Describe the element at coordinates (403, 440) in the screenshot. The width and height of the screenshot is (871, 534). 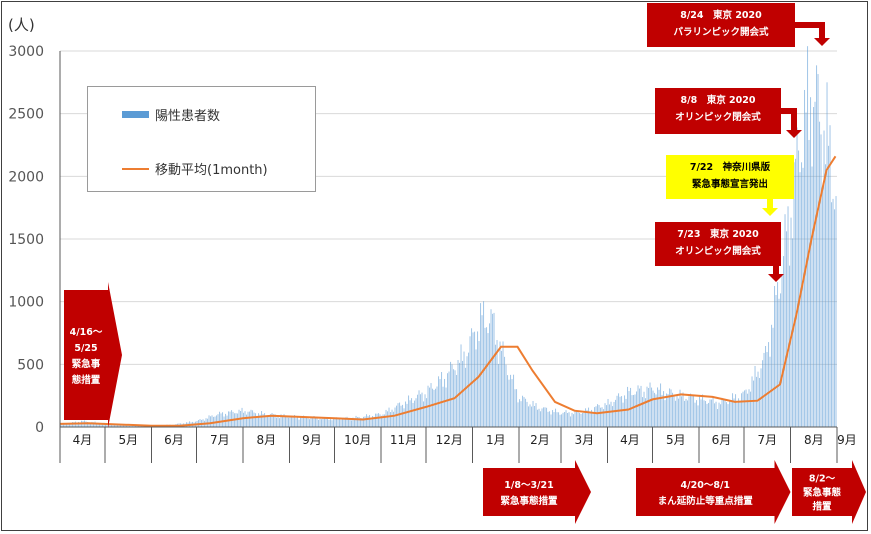
I see `x-tick-label: 11月` at that location.